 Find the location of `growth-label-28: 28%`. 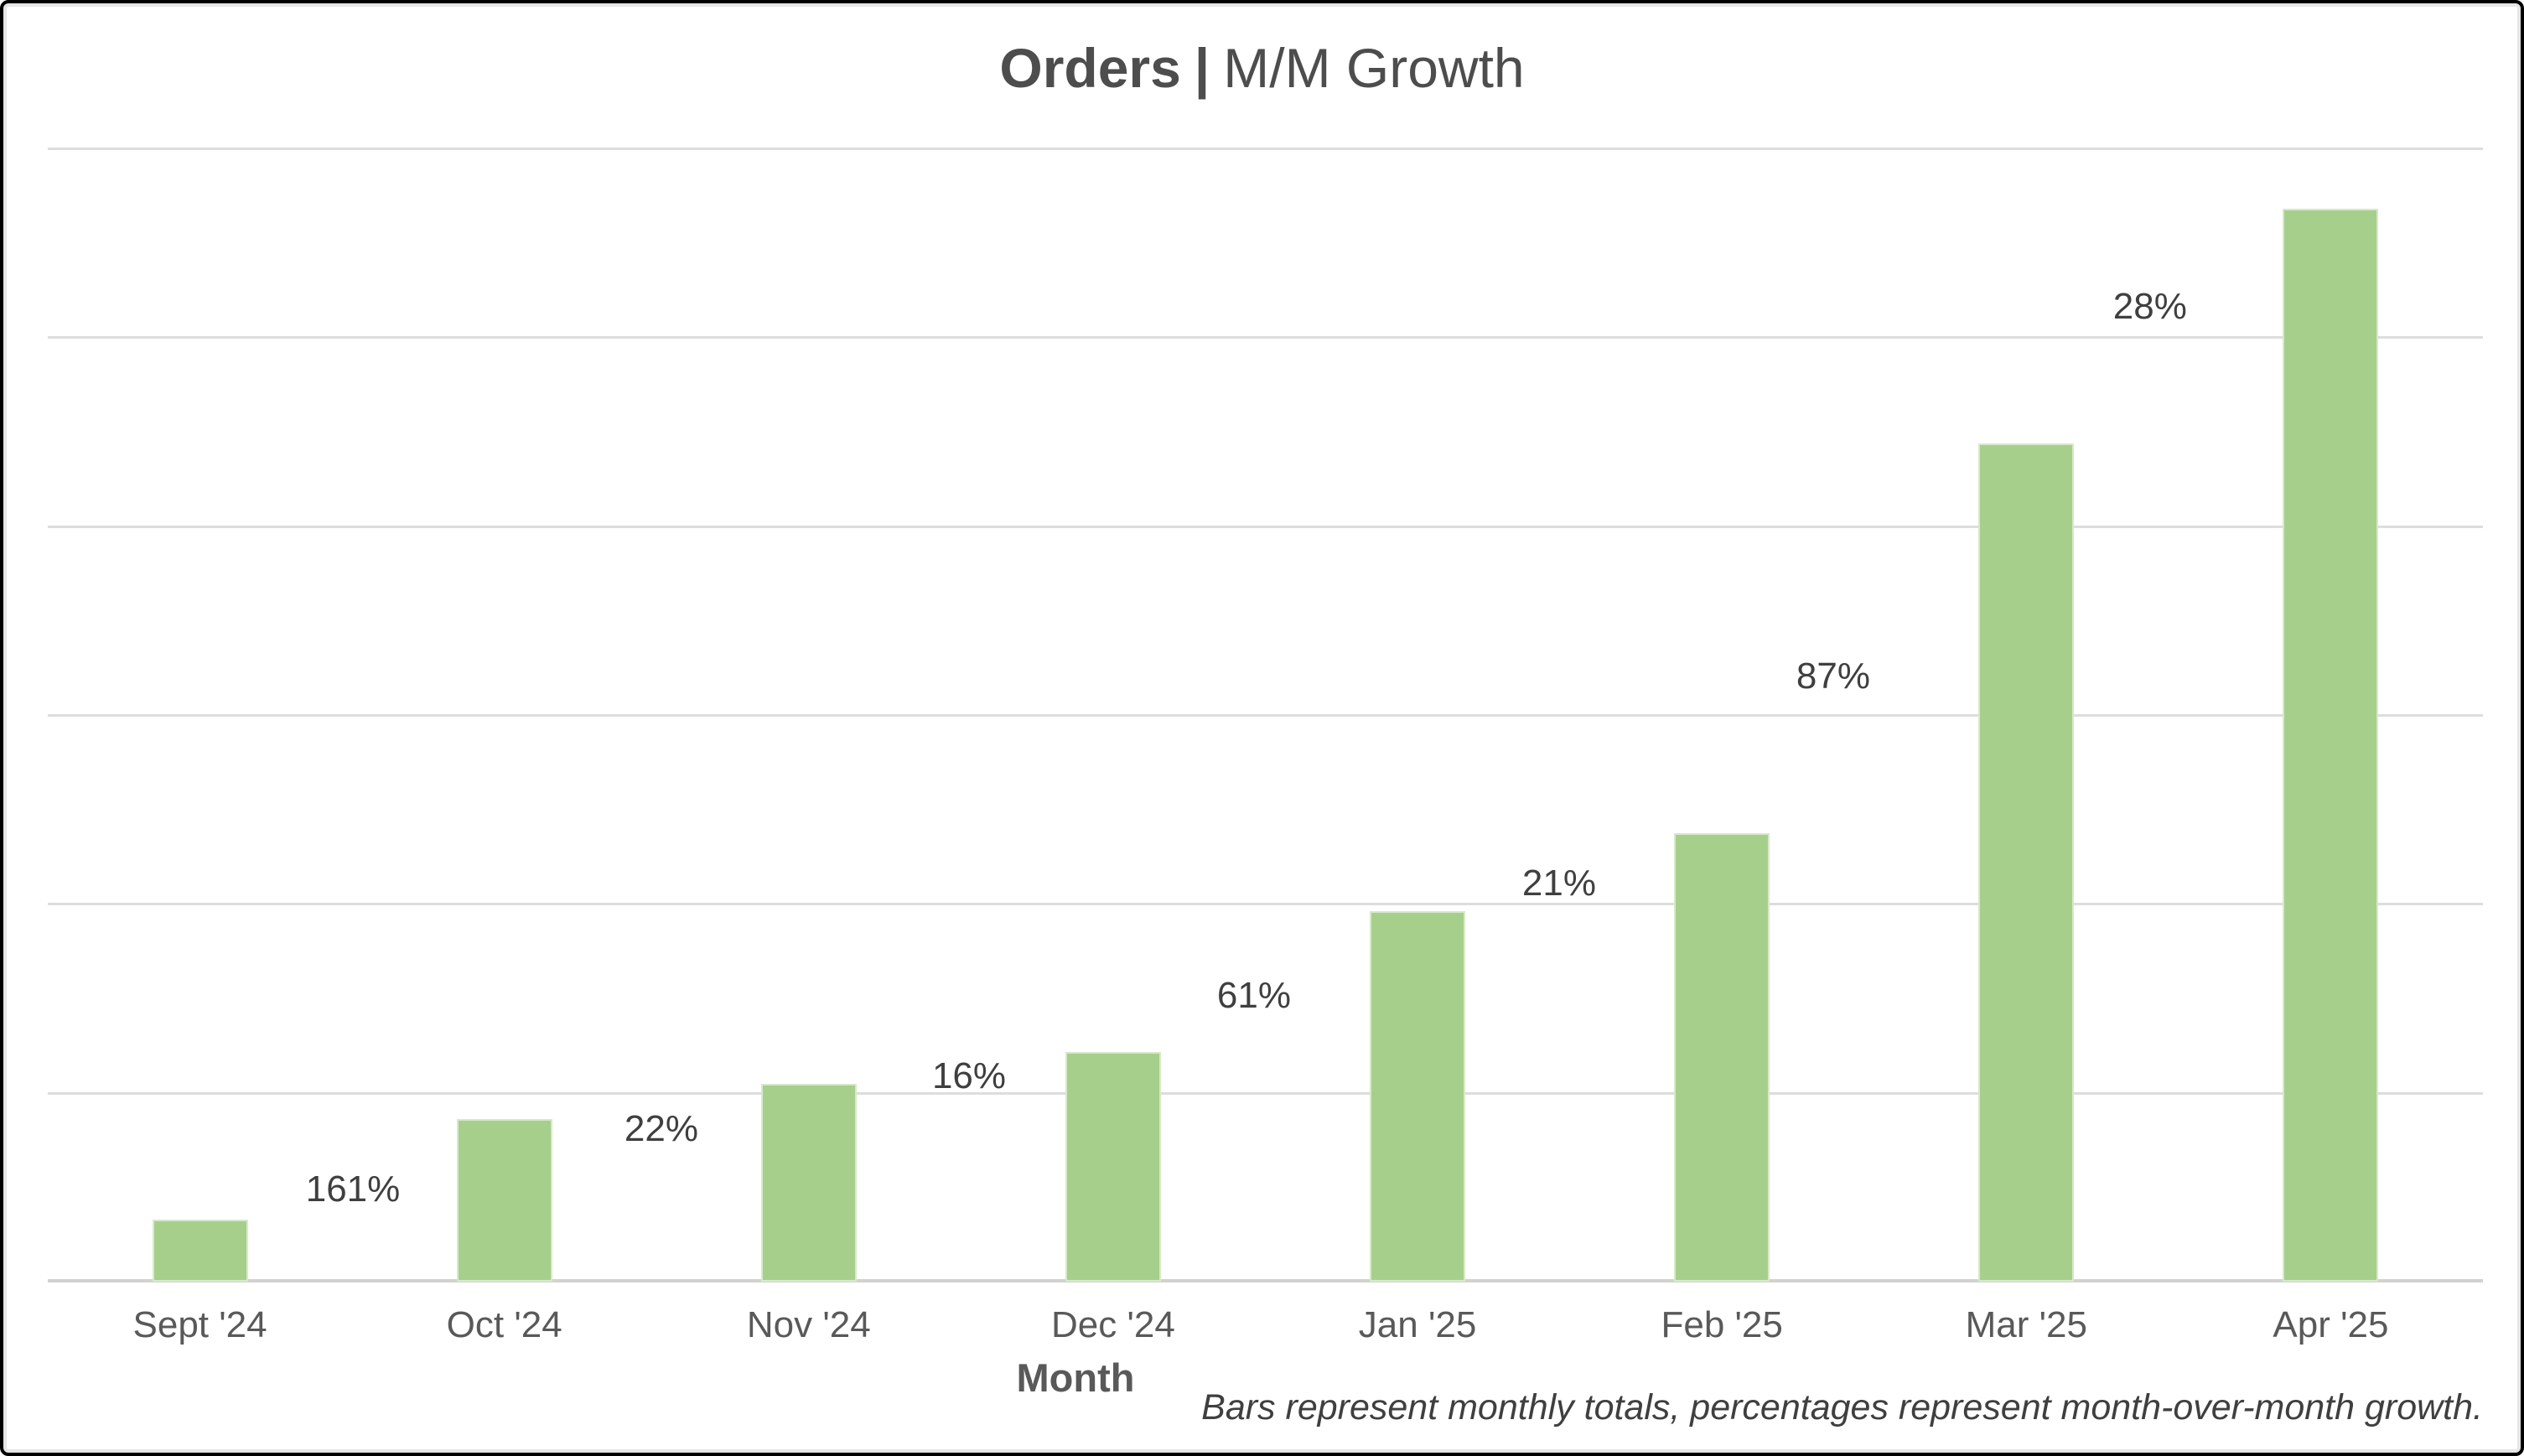

growth-label-28: 28% is located at coordinates (2149, 306).